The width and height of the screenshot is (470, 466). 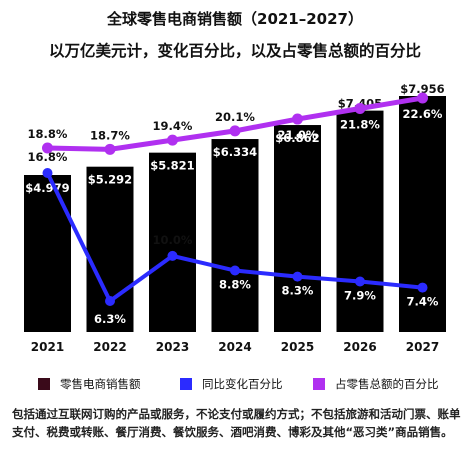 What do you see at coordinates (422, 287) in the screenshot?
I see `yoy-point-2027` at bounding box center [422, 287].